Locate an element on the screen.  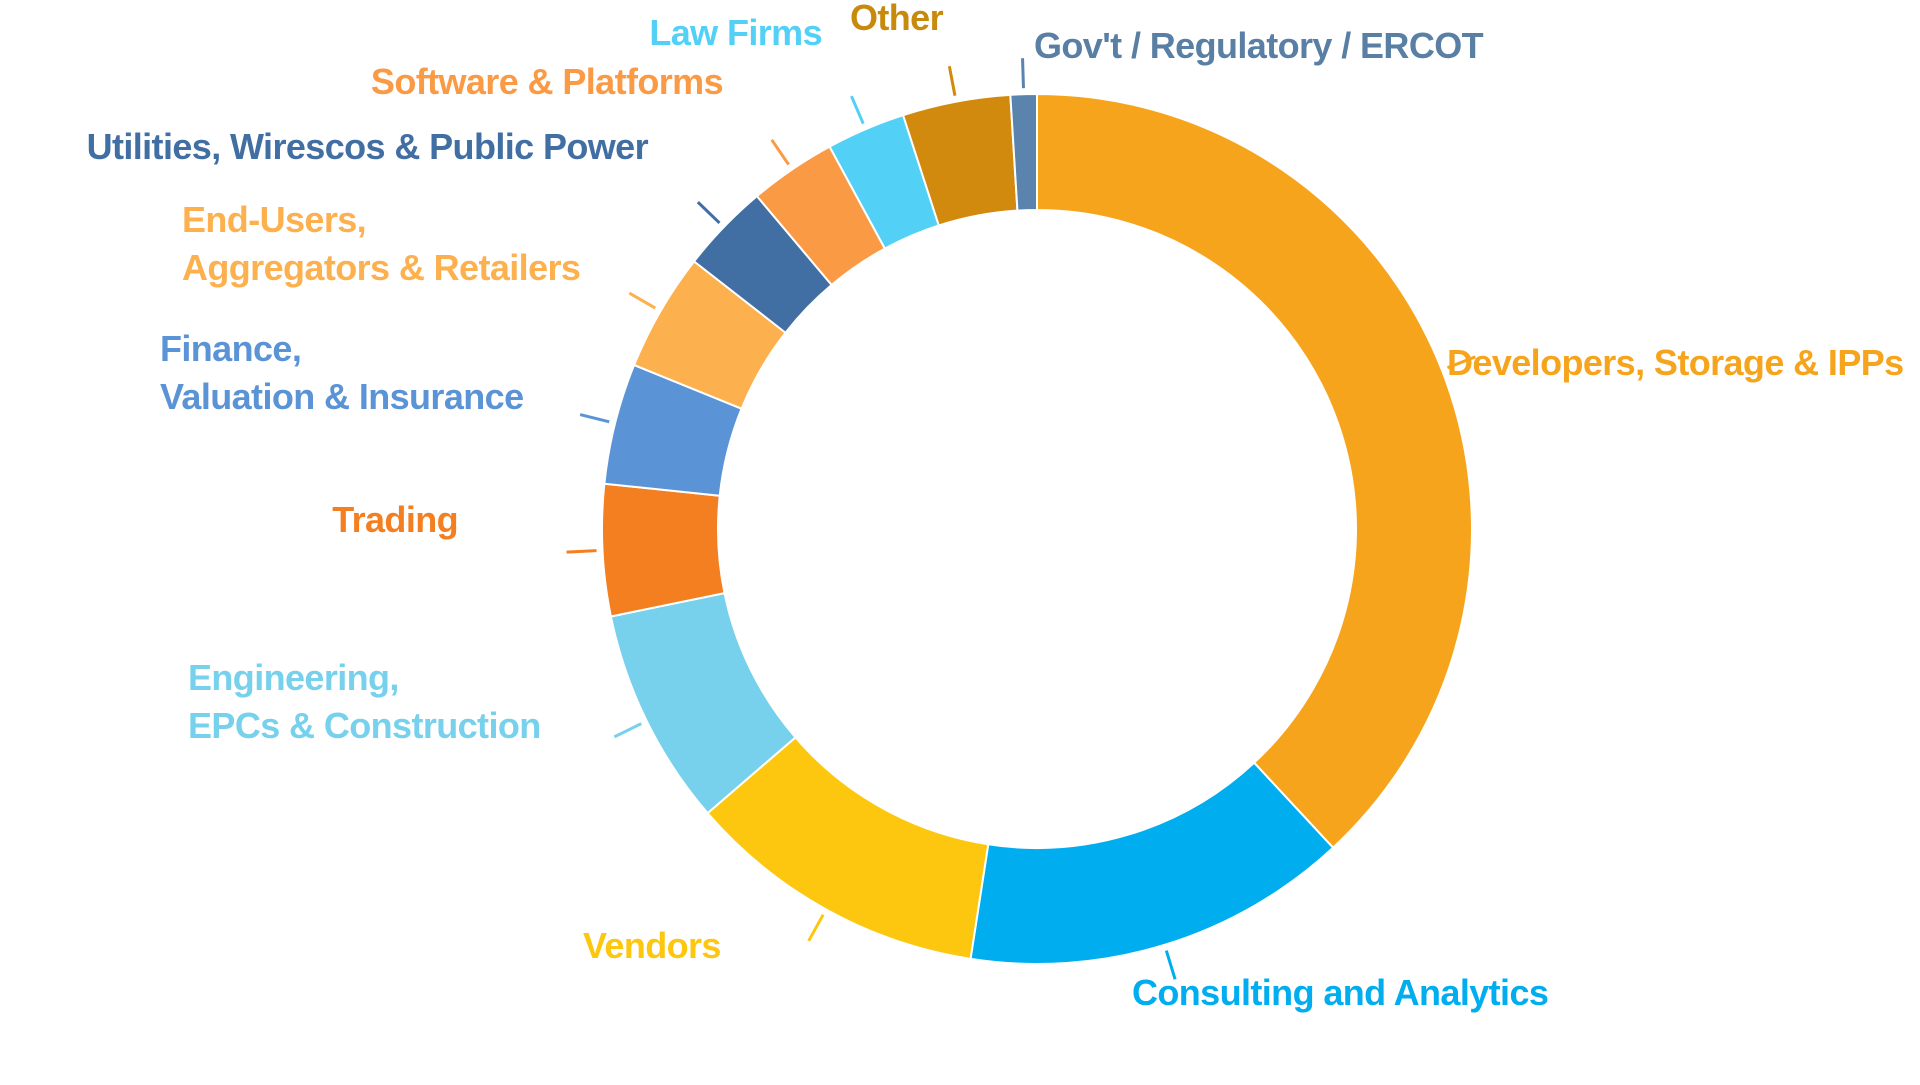
label-line: Other is located at coordinates (897, 19).